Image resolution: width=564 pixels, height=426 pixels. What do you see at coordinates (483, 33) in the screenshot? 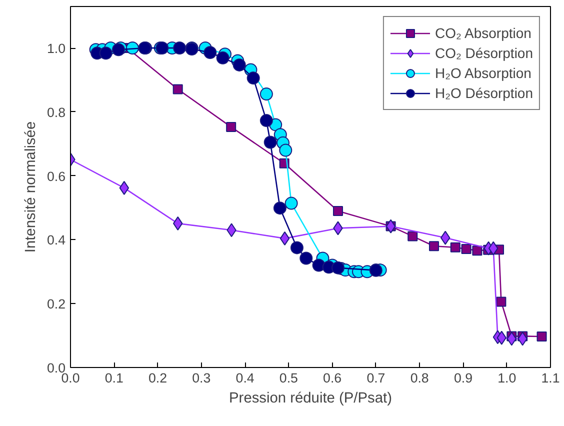
I see `legend-label: CO₂ Absorption` at bounding box center [483, 33].